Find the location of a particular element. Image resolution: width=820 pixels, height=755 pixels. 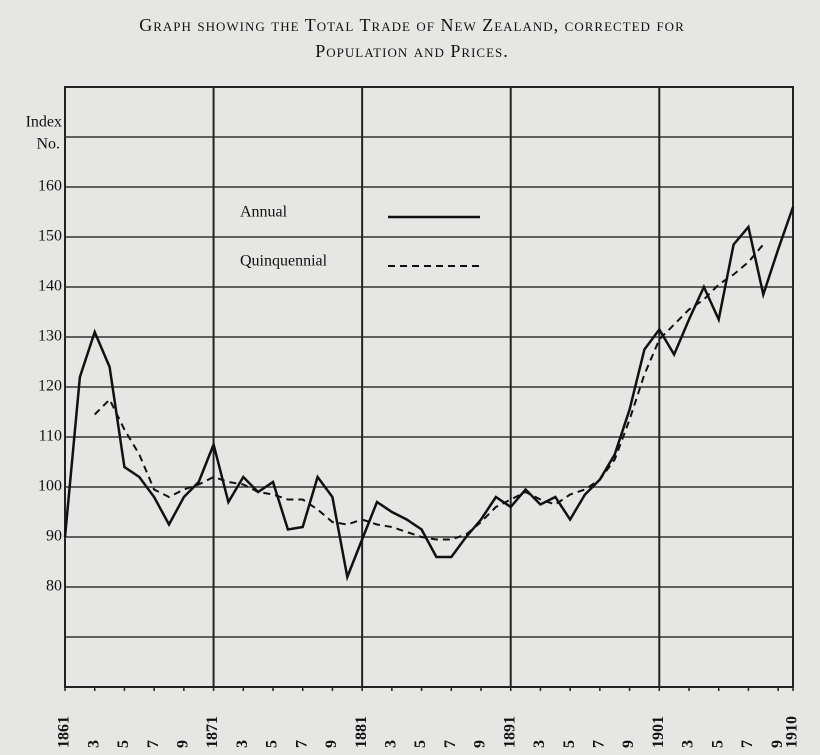

chart-title: Population and Prices. is located at coordinates (411, 51).